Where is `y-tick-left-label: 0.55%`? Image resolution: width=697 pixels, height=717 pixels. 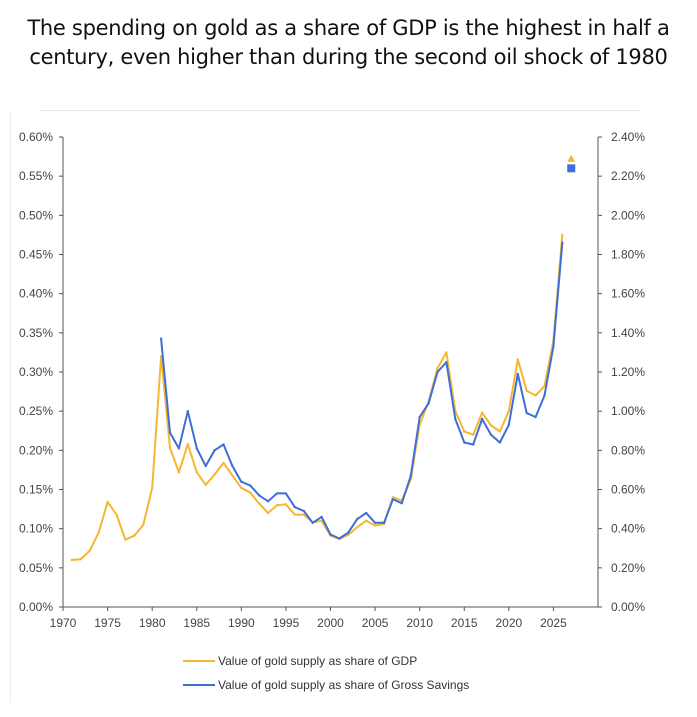 y-tick-left-label: 0.55% is located at coordinates (36, 176).